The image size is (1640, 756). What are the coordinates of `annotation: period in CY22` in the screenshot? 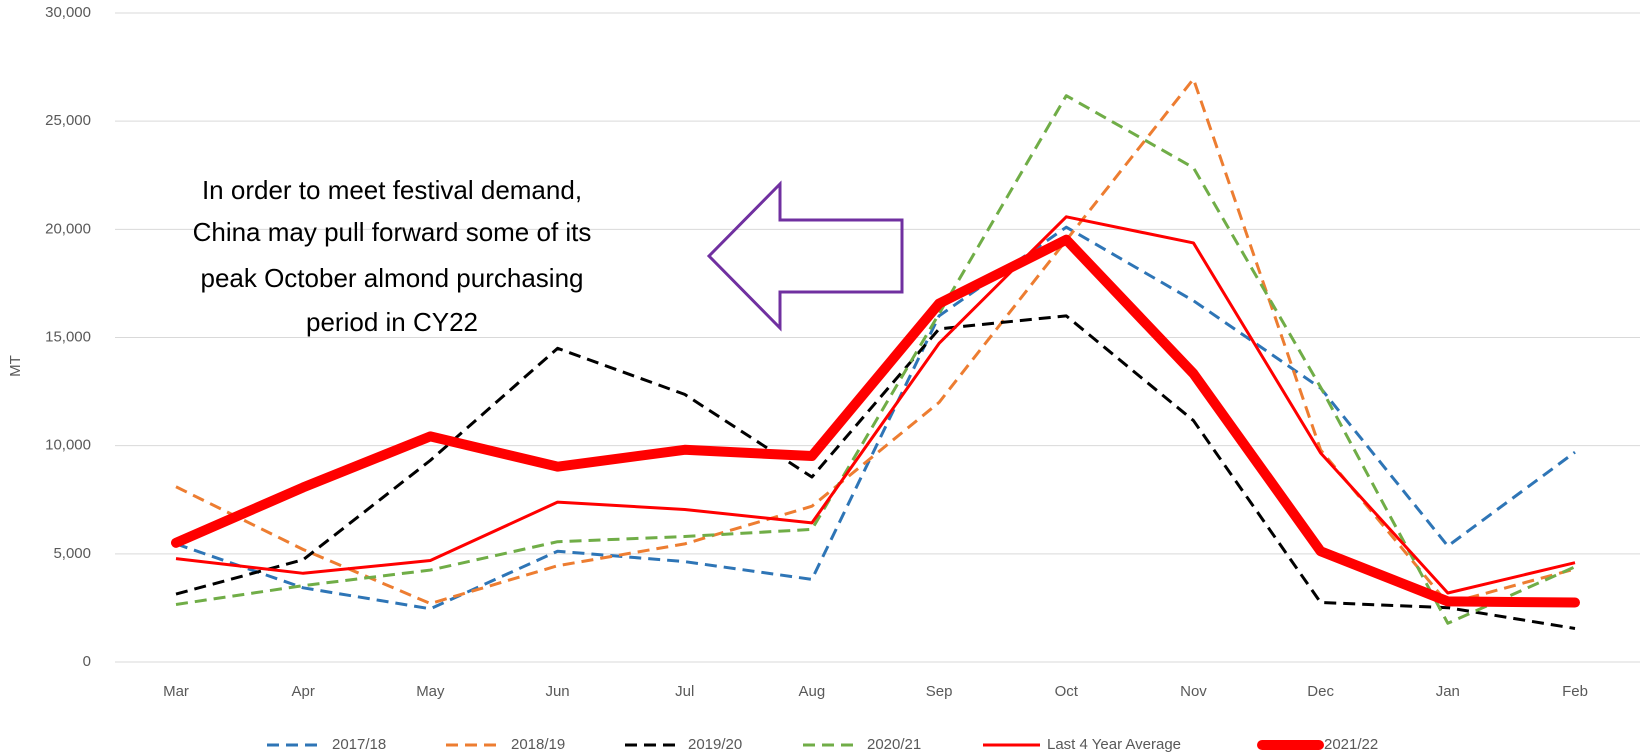 It's located at (392, 322).